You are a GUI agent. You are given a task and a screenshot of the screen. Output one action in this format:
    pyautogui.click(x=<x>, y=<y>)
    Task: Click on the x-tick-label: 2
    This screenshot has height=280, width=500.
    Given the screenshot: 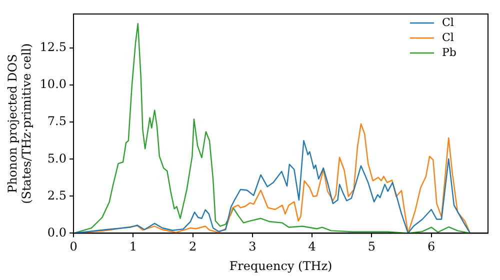 What is the action you would take?
    pyautogui.click(x=192, y=247)
    